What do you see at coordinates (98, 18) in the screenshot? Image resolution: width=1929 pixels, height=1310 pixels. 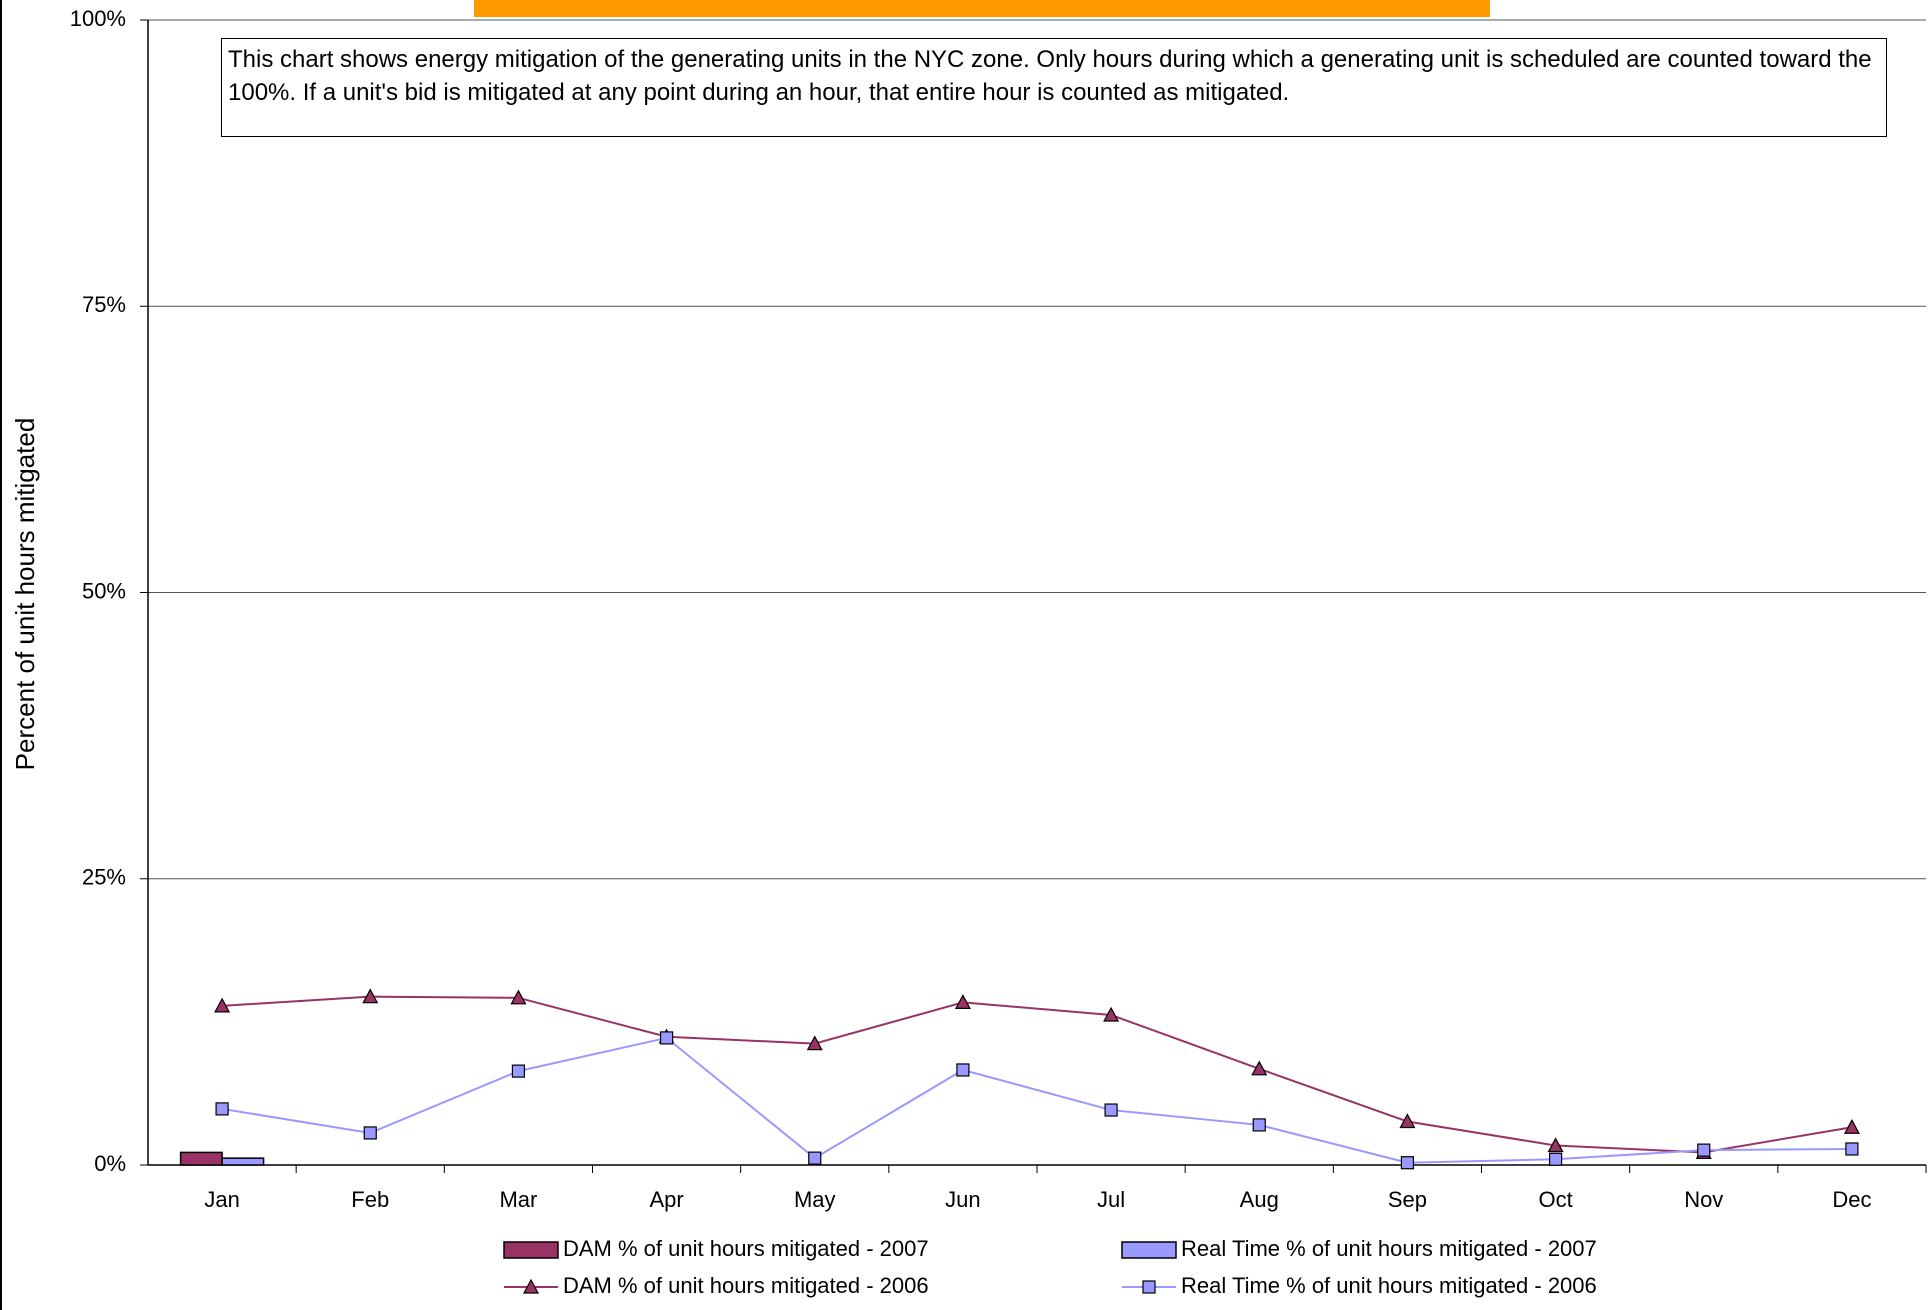 I see `y-tick-label: 100%` at bounding box center [98, 18].